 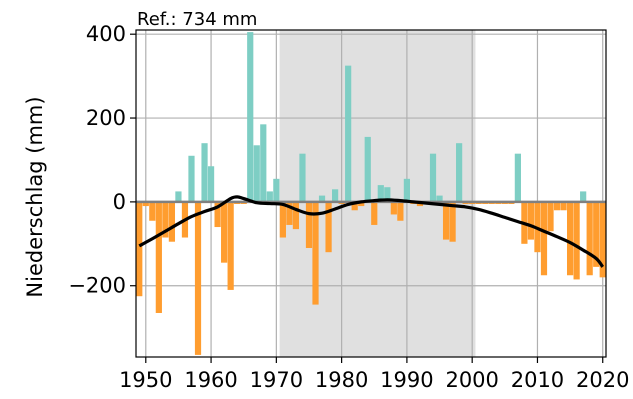 I want to click on bar-1951, so click(x=152, y=211).